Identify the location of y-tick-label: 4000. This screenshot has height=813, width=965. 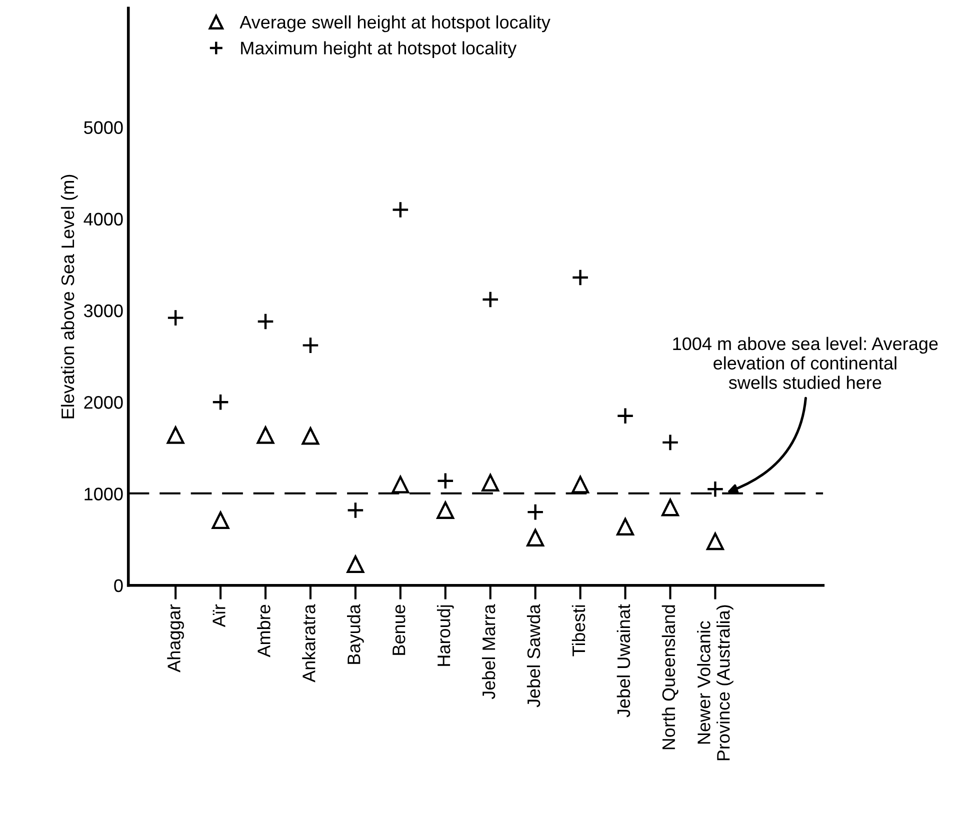
(103, 219).